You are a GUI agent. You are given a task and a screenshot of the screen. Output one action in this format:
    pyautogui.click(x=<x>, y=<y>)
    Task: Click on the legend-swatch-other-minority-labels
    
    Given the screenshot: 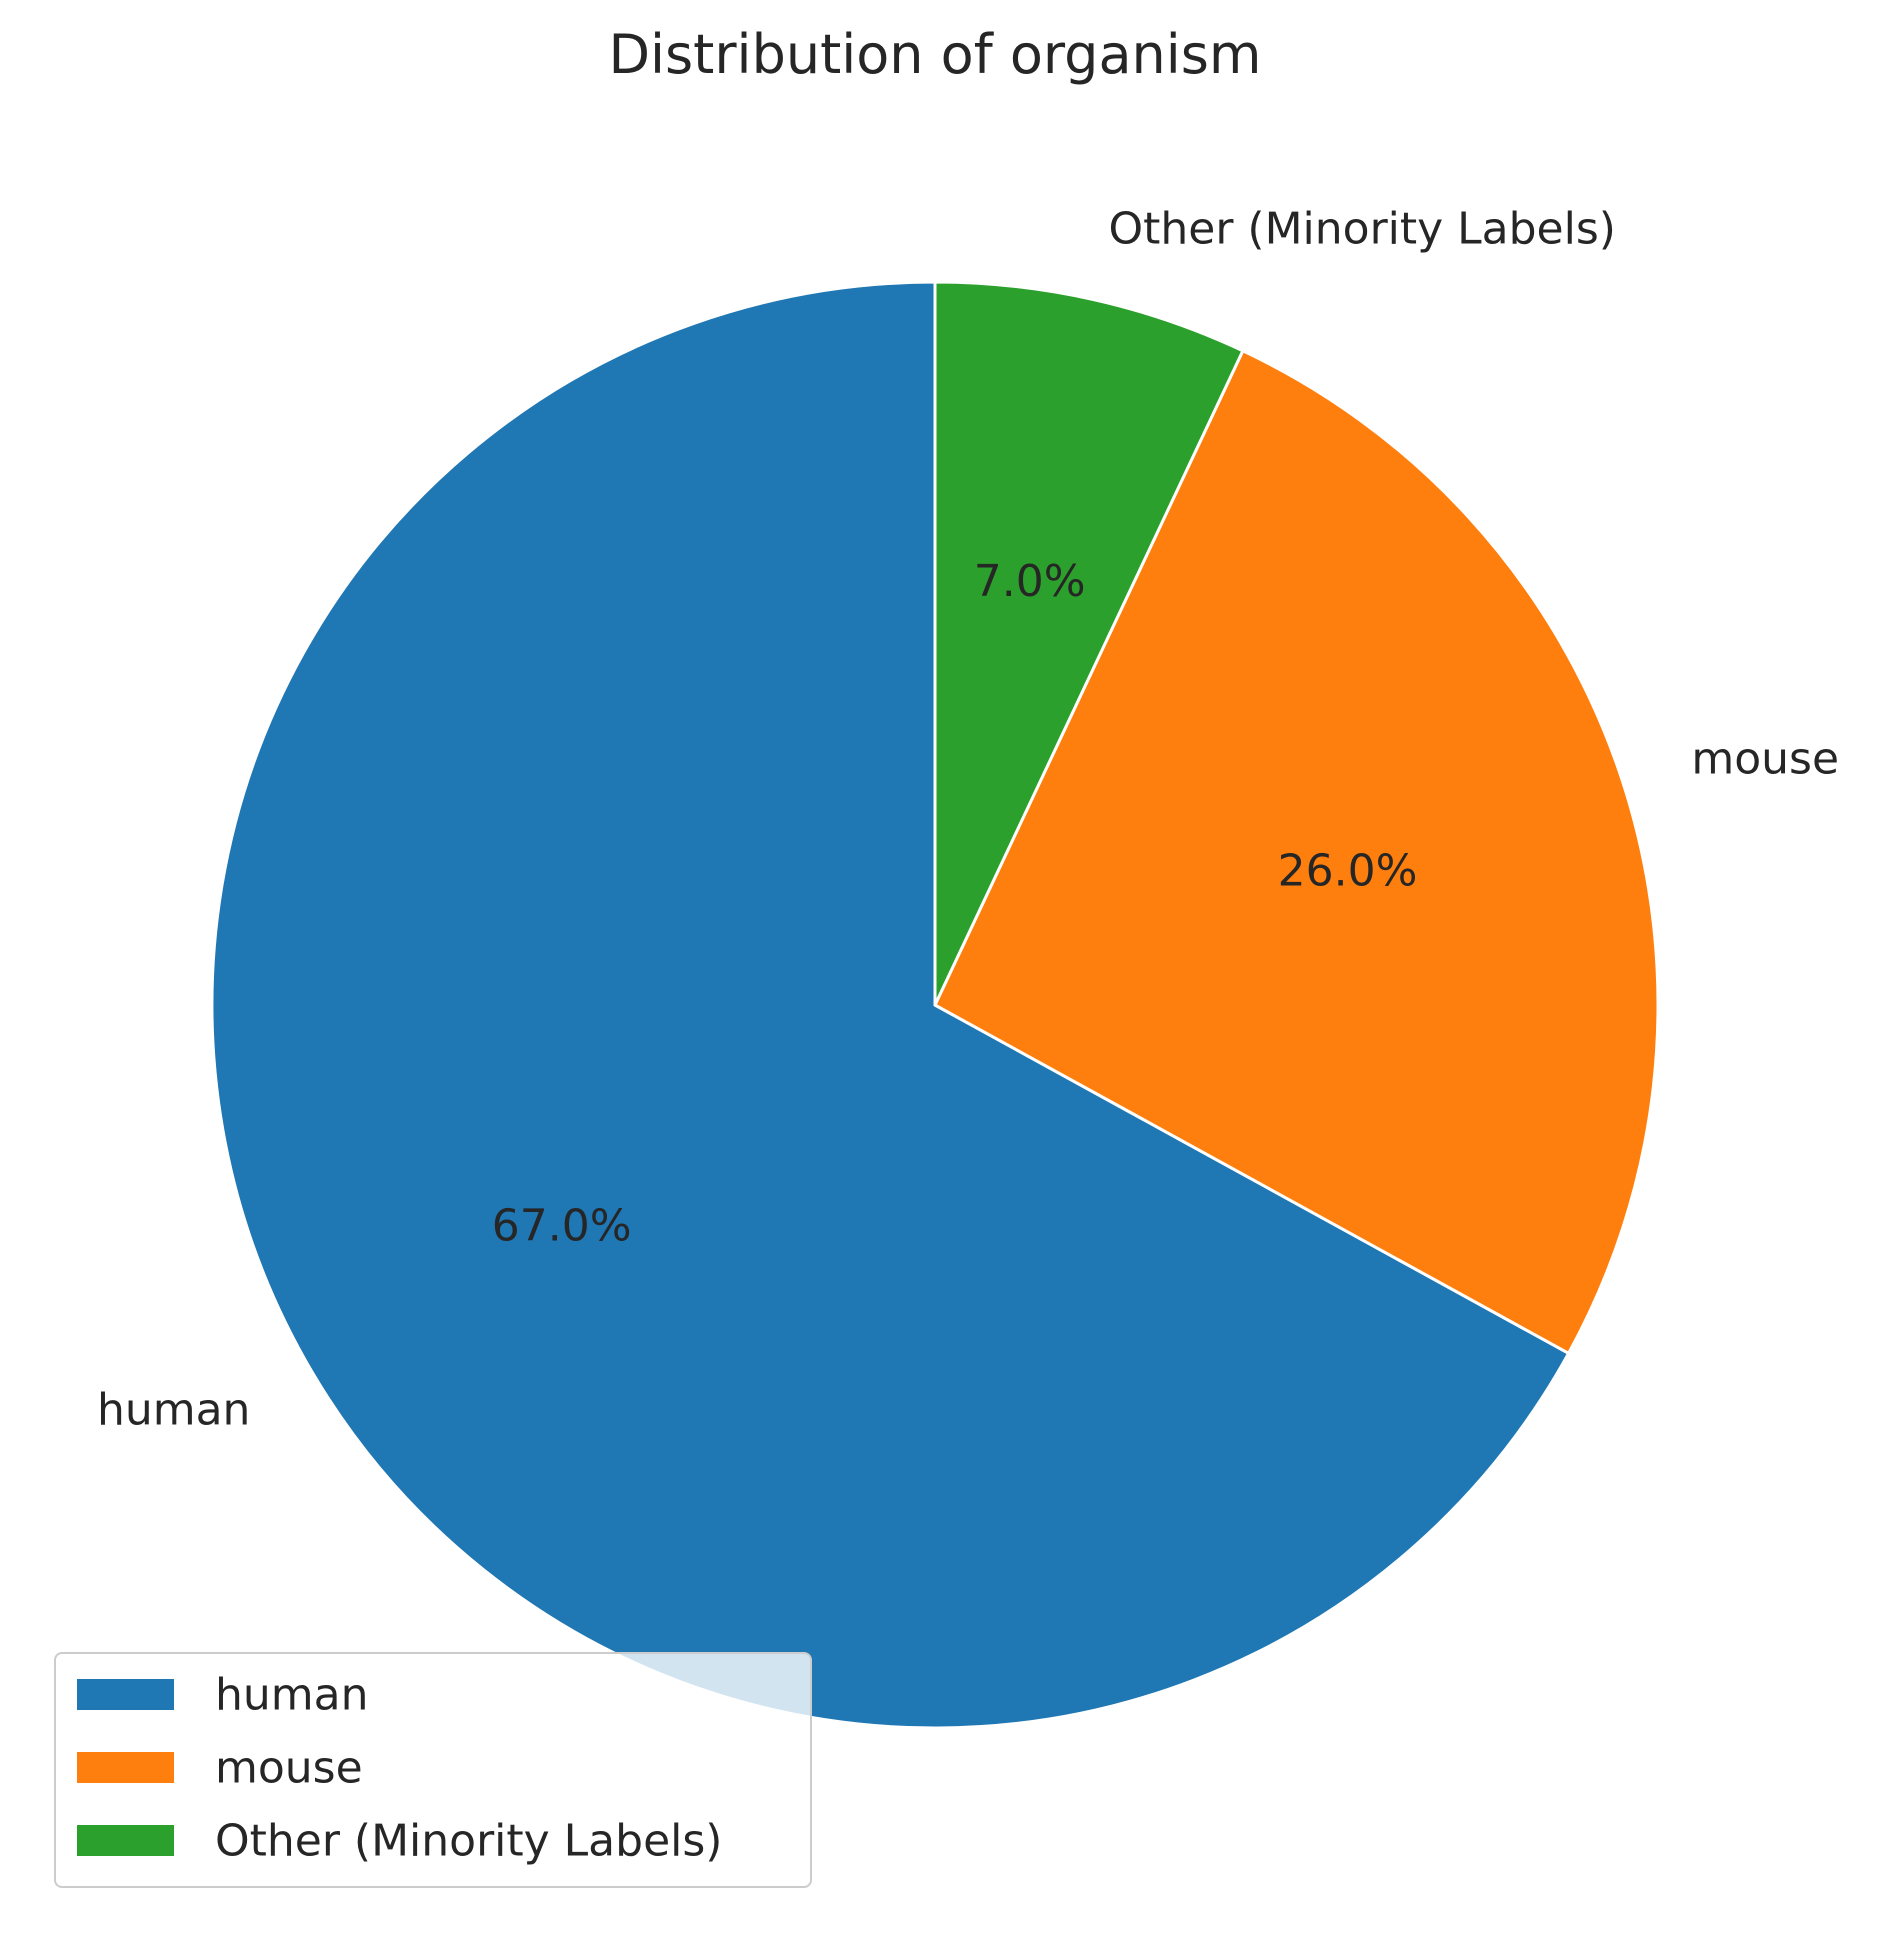 What is the action you would take?
    pyautogui.click(x=125, y=1840)
    